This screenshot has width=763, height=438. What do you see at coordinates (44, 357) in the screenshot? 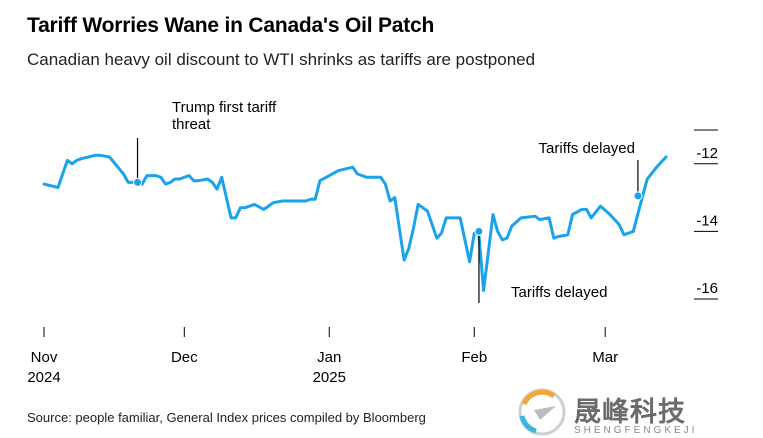
I see `x-tick-label: Nov` at bounding box center [44, 357].